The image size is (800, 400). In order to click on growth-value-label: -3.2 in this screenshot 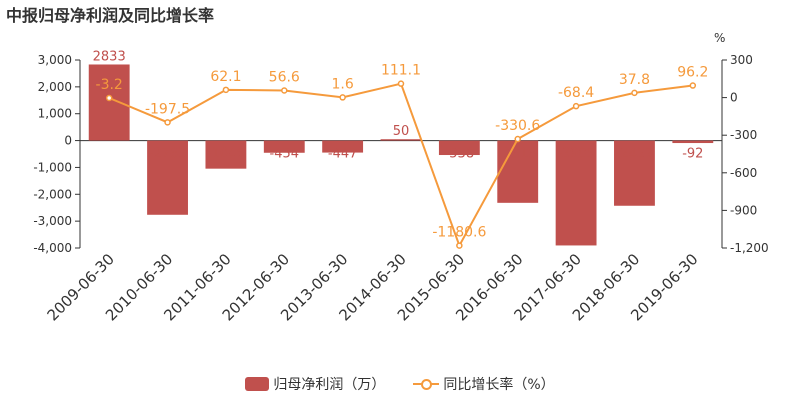, I will do `click(109, 85)`.